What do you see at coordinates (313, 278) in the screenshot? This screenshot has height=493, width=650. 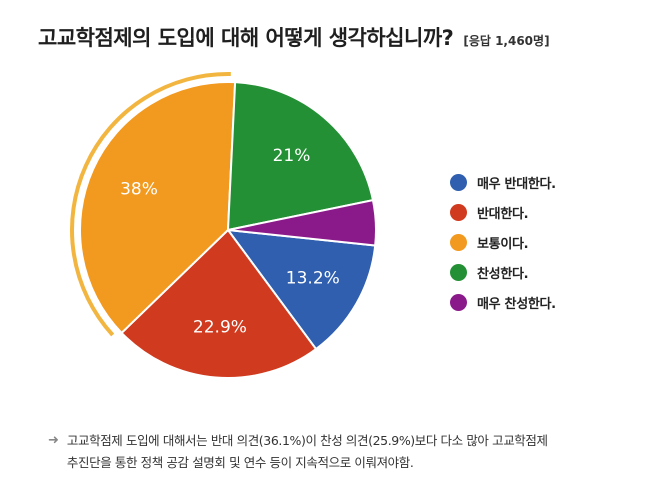 I see `pie-data-label: 13.2%` at bounding box center [313, 278].